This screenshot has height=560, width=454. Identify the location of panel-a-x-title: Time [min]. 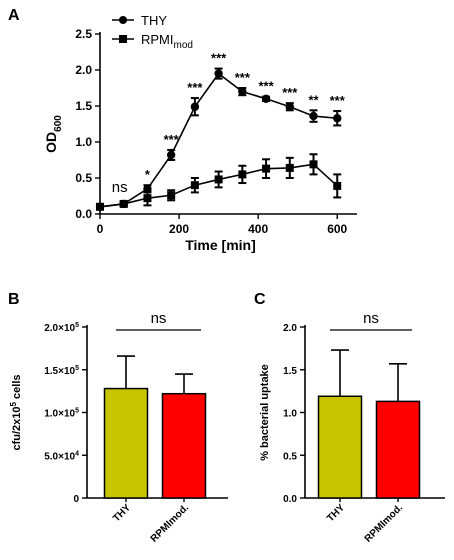
(220, 245).